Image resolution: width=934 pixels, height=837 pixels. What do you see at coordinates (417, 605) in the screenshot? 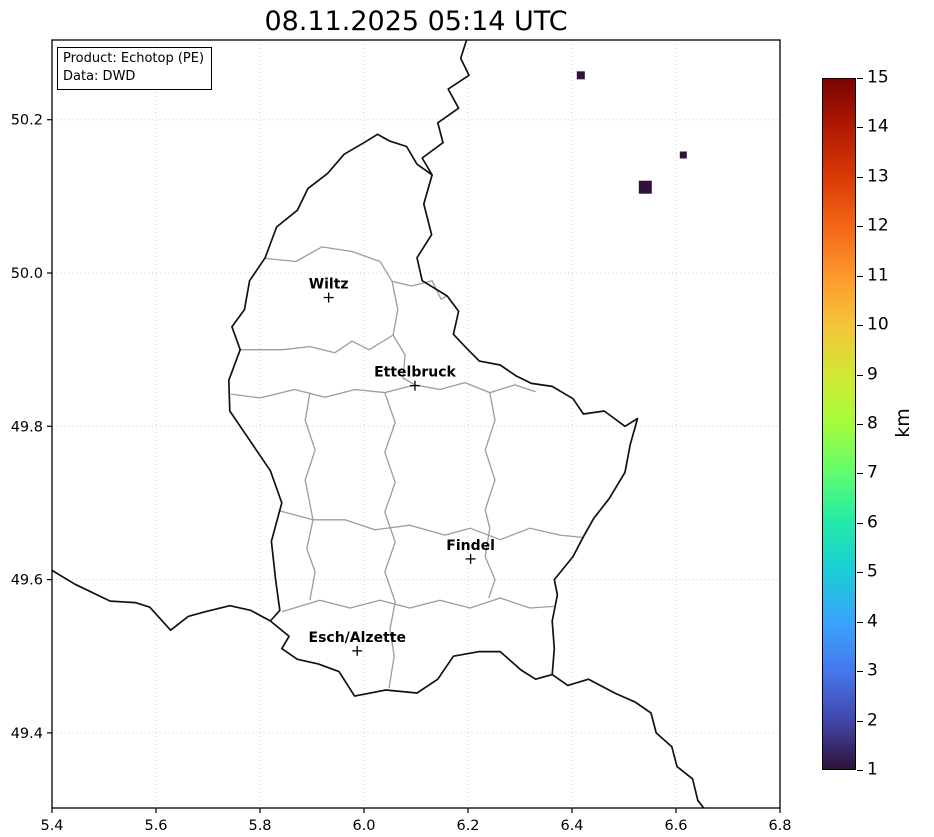
I see `district-border-south-horizontal` at bounding box center [417, 605].